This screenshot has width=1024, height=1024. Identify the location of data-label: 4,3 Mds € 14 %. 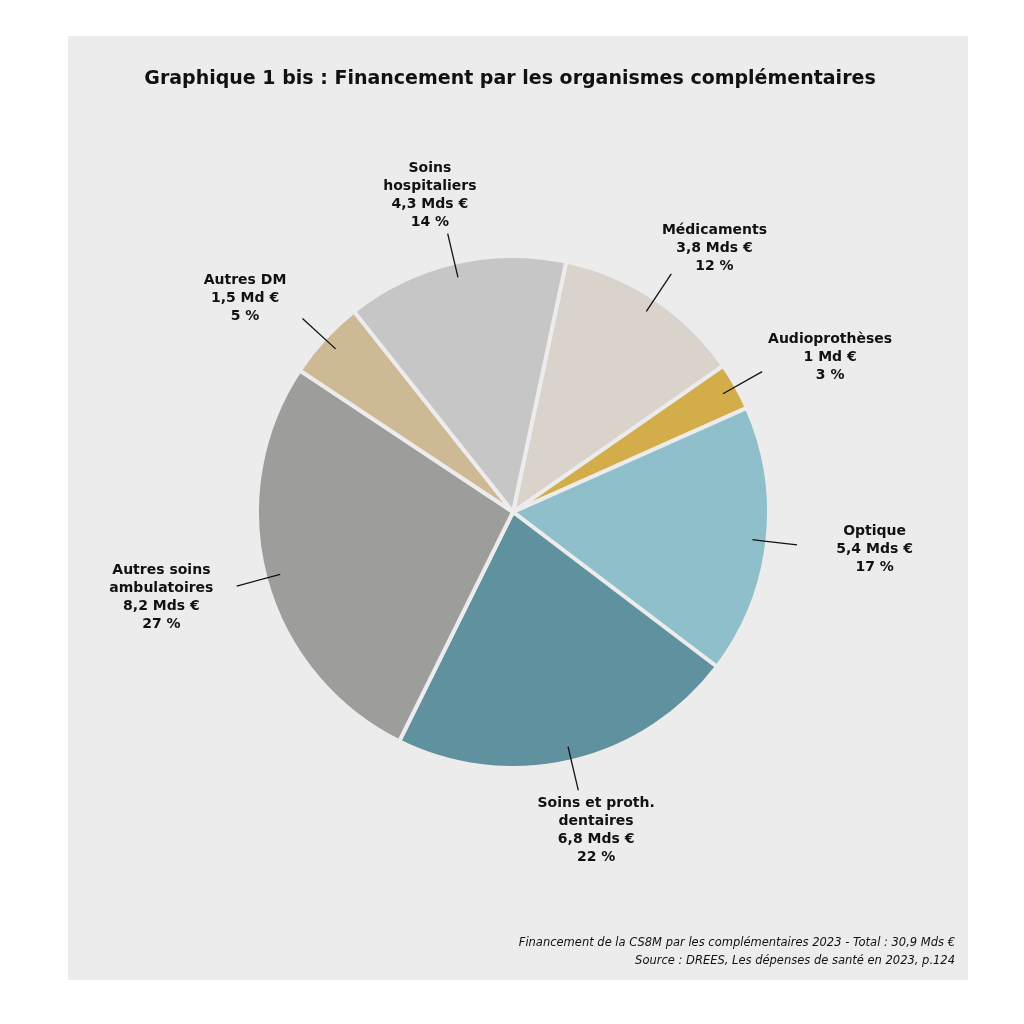
(430, 212).